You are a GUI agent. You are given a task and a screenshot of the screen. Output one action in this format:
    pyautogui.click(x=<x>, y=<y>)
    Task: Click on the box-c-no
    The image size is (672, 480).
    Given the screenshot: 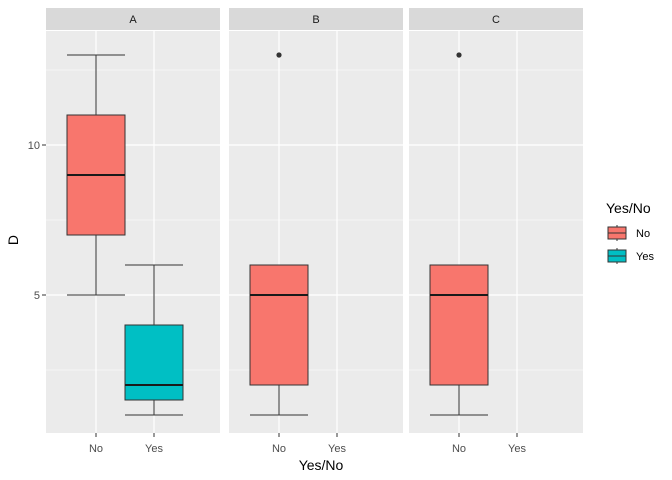 What is the action you would take?
    pyautogui.click(x=459, y=234)
    